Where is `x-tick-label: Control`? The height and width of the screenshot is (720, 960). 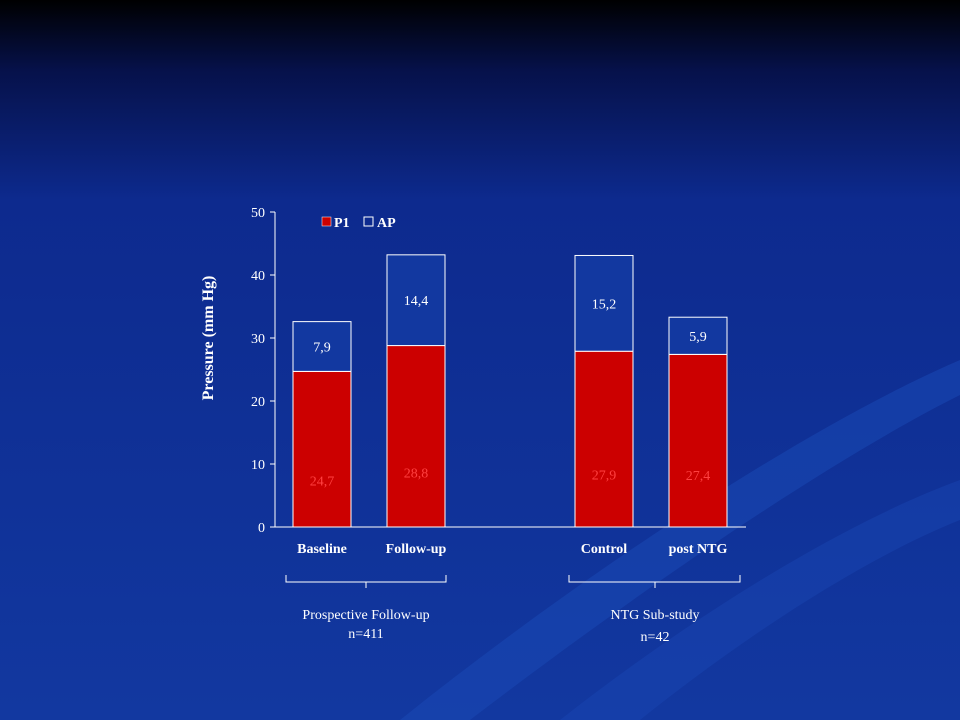
x-tick-label: Control is located at coordinates (604, 549).